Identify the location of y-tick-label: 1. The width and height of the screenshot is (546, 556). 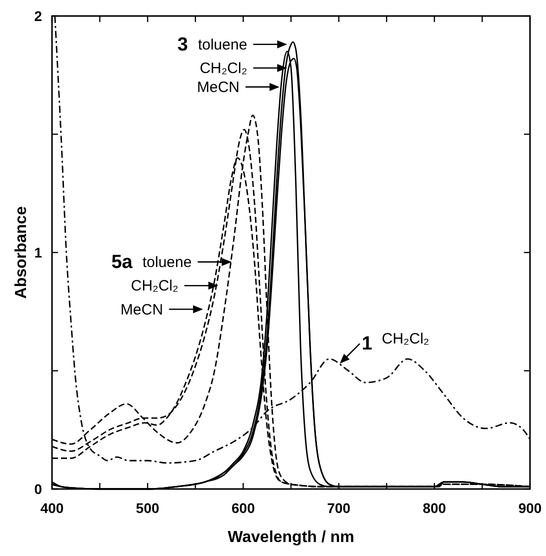
(38, 252).